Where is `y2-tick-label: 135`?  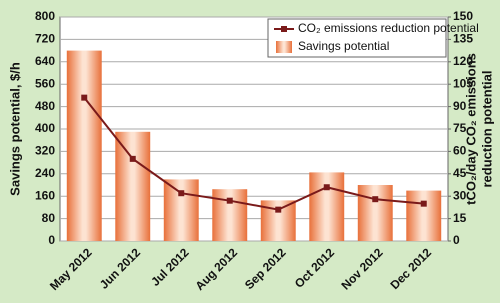 y2-tick-label: 135 is located at coordinates (463, 39).